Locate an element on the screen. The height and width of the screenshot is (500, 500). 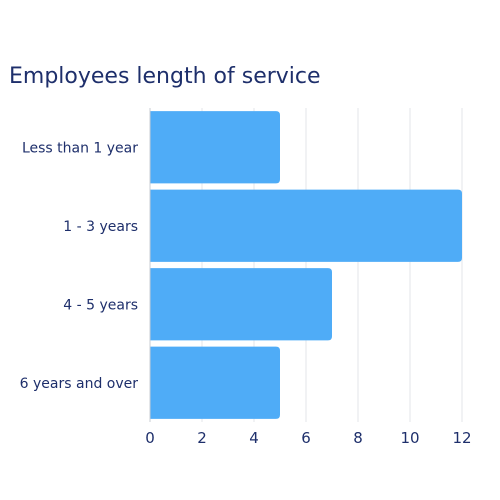
category-label: 6 years and over is located at coordinates (79, 384).